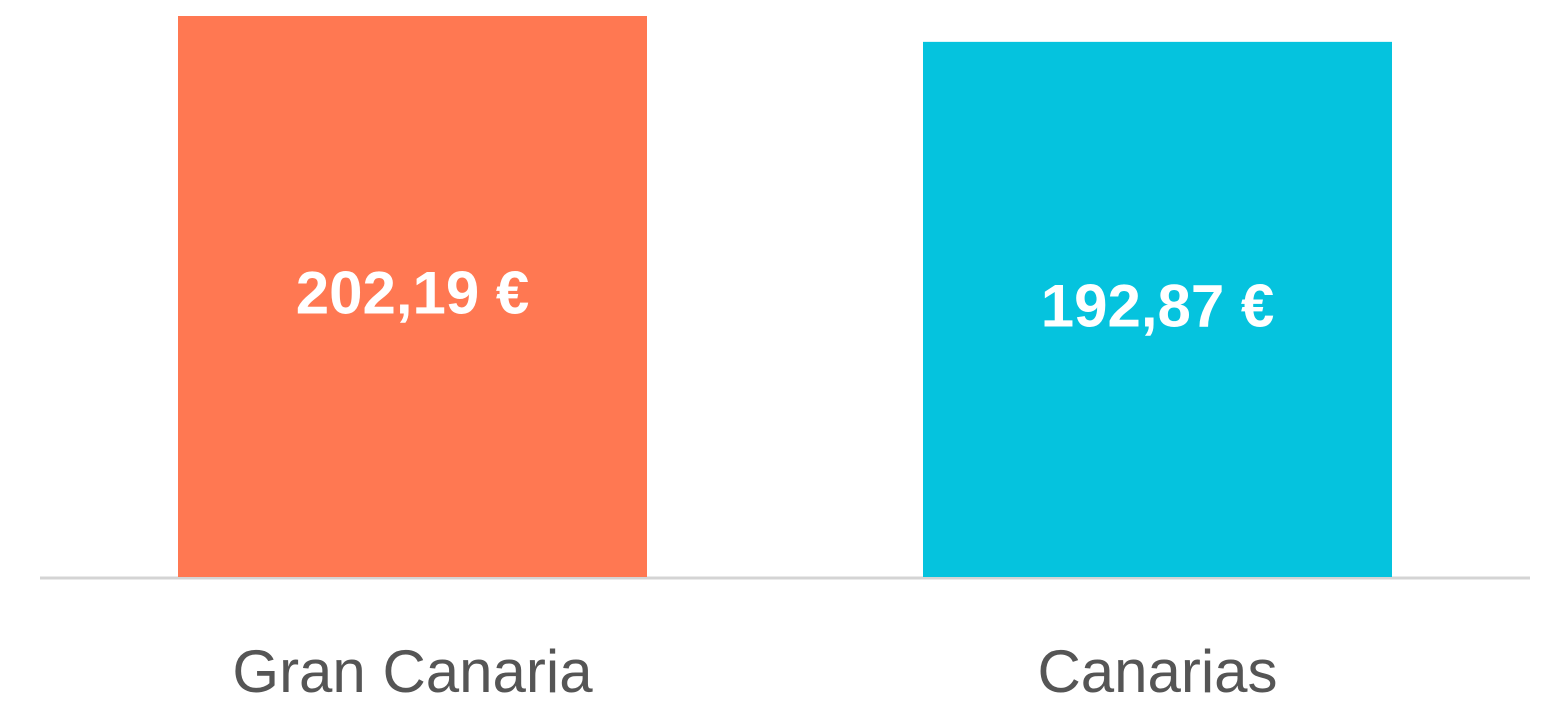 This screenshot has width=1544, height=707. I want to click on value-label: 192,87 €, so click(1158, 305).